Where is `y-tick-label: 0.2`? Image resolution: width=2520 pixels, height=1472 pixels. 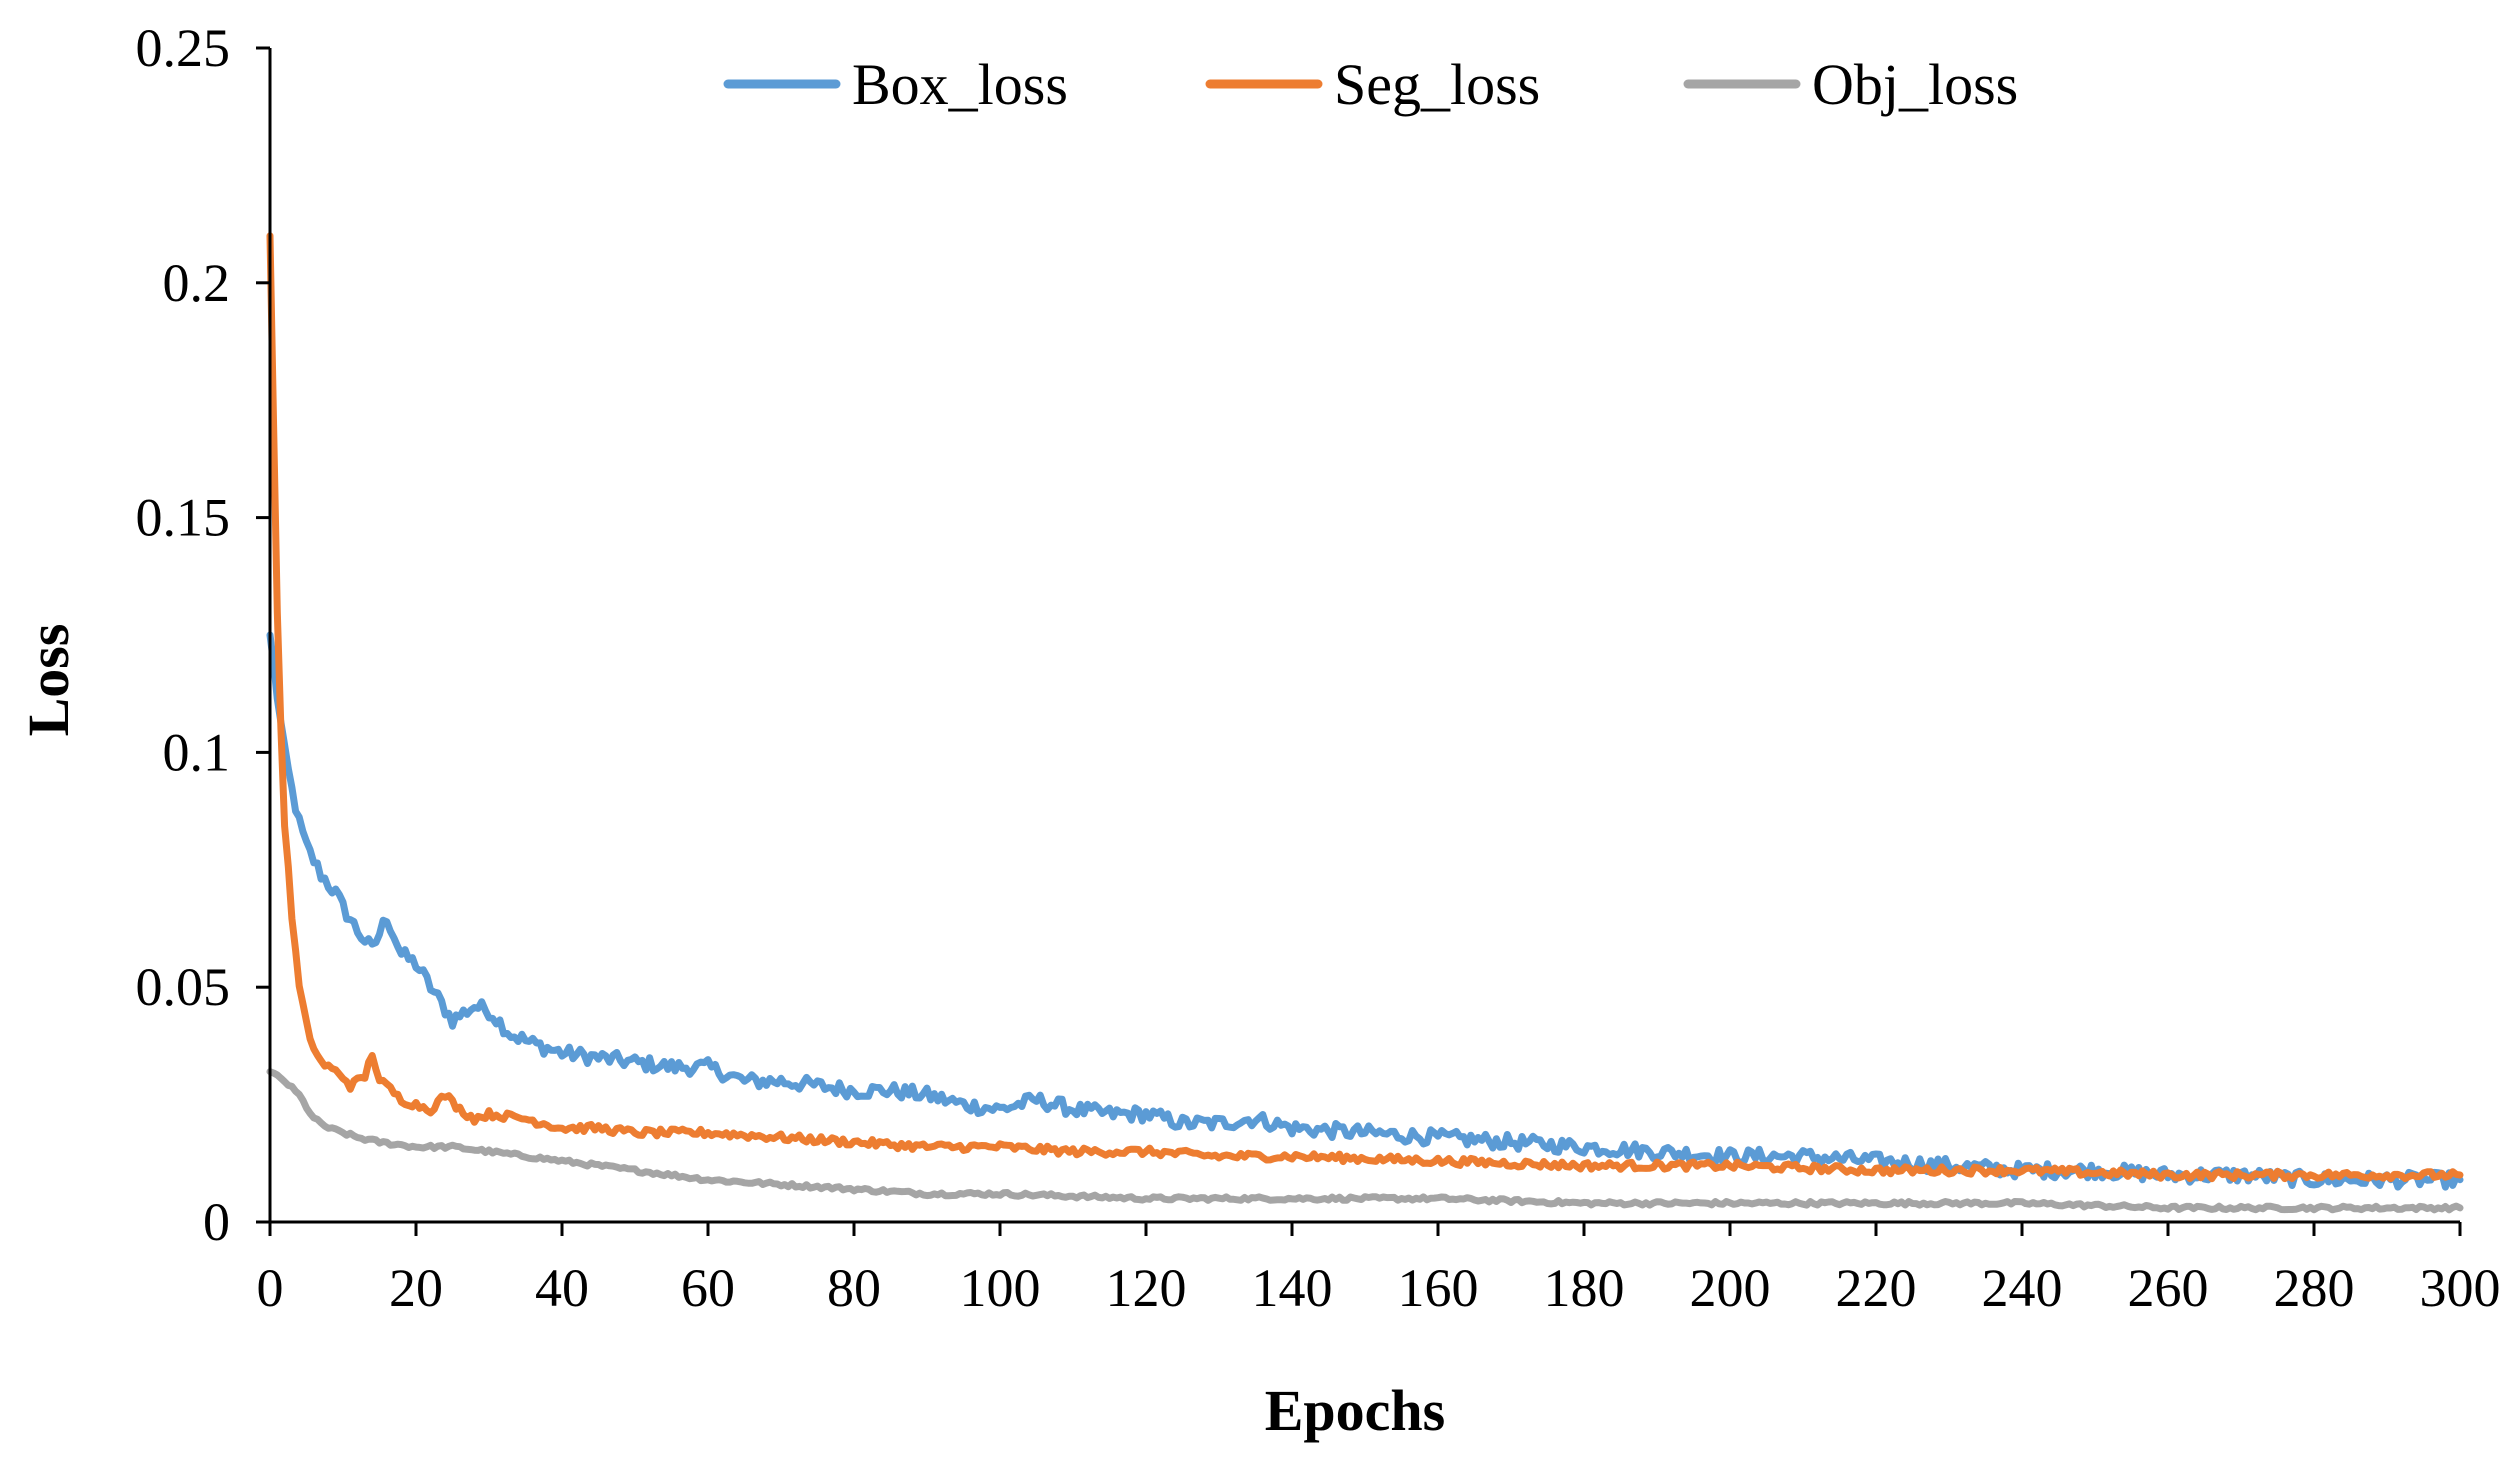 y-tick-label: 0.2 is located at coordinates (197, 283).